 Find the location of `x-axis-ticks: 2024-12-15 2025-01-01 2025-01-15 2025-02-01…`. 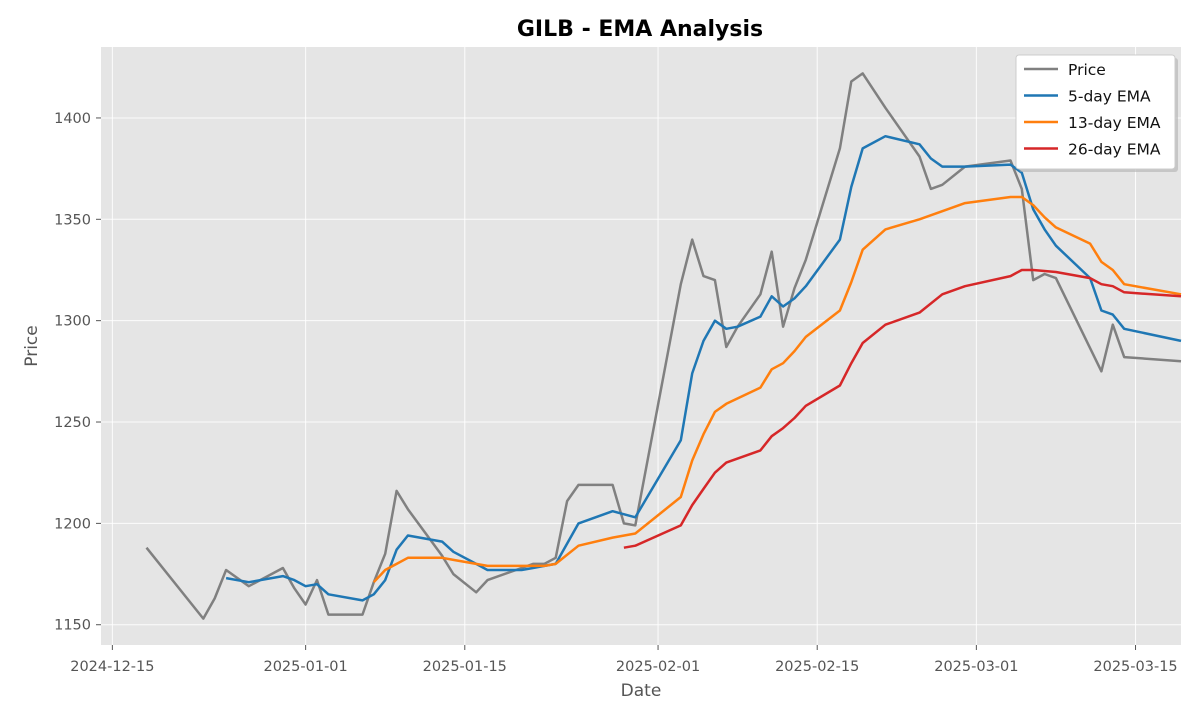

x-axis-ticks: 2024-12-15 2025-01-01 2025-01-15 2025-02-01… is located at coordinates (624, 660).